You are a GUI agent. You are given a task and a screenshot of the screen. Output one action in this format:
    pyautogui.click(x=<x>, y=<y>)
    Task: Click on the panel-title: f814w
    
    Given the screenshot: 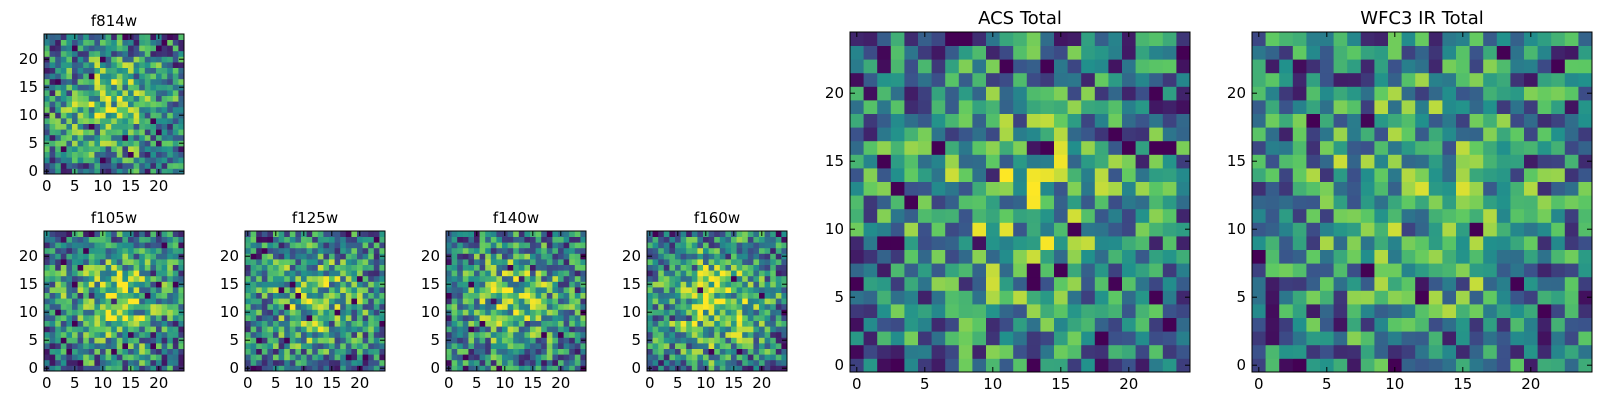 What is the action you would take?
    pyautogui.click(x=114, y=21)
    